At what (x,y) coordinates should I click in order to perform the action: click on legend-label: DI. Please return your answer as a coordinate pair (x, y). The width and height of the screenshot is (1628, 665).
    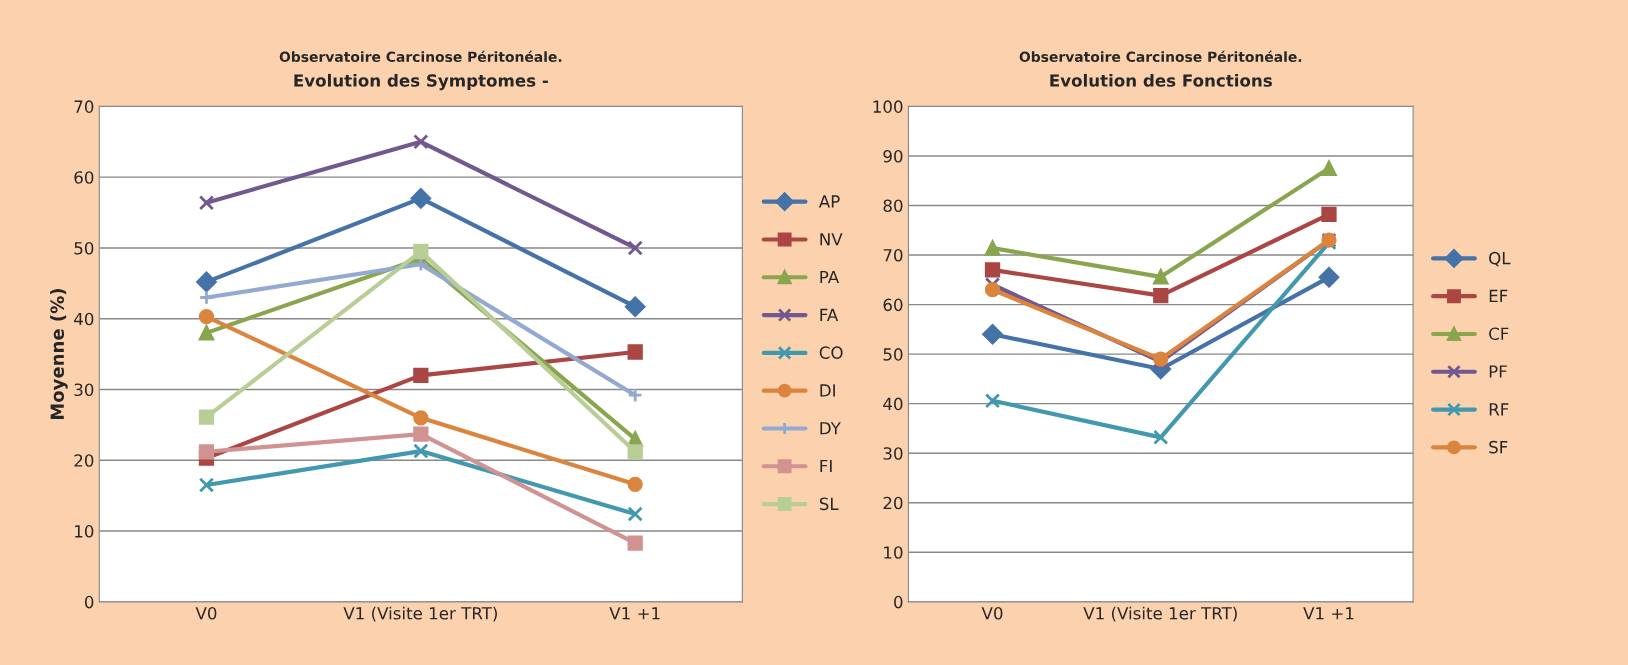
    Looking at the image, I should click on (827, 390).